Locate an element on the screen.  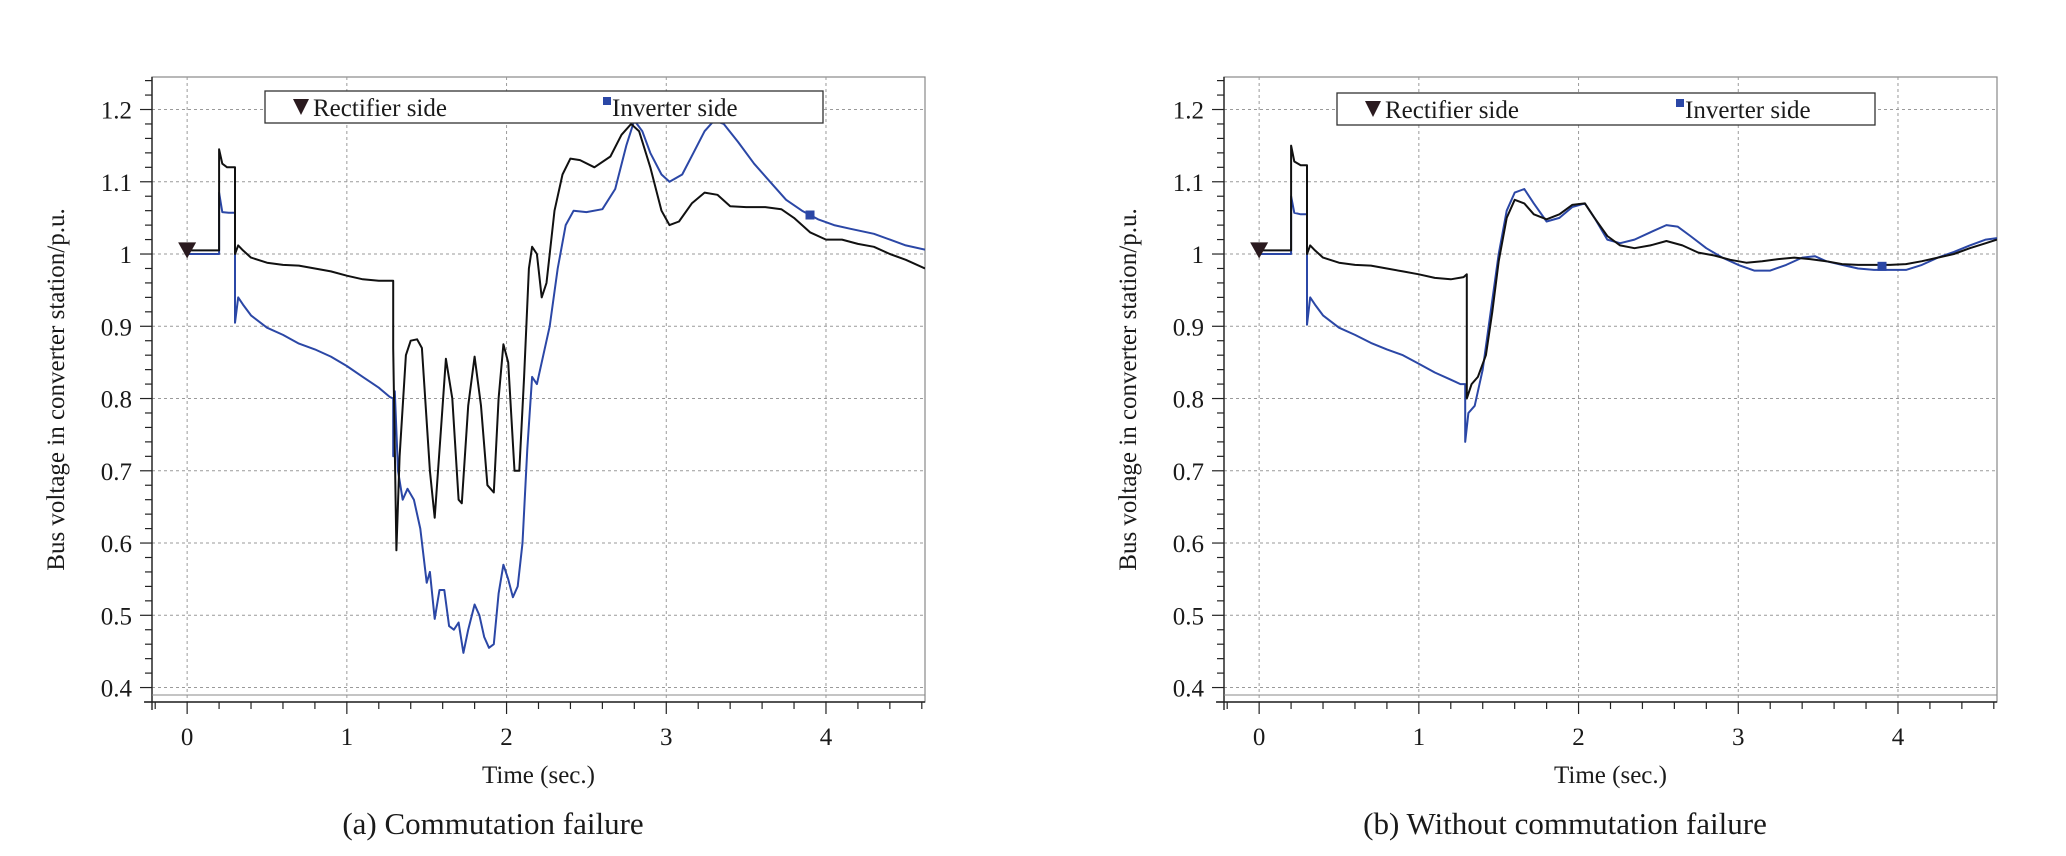
chart-caption-a: (a) Commutation failure is located at coordinates (493, 823).